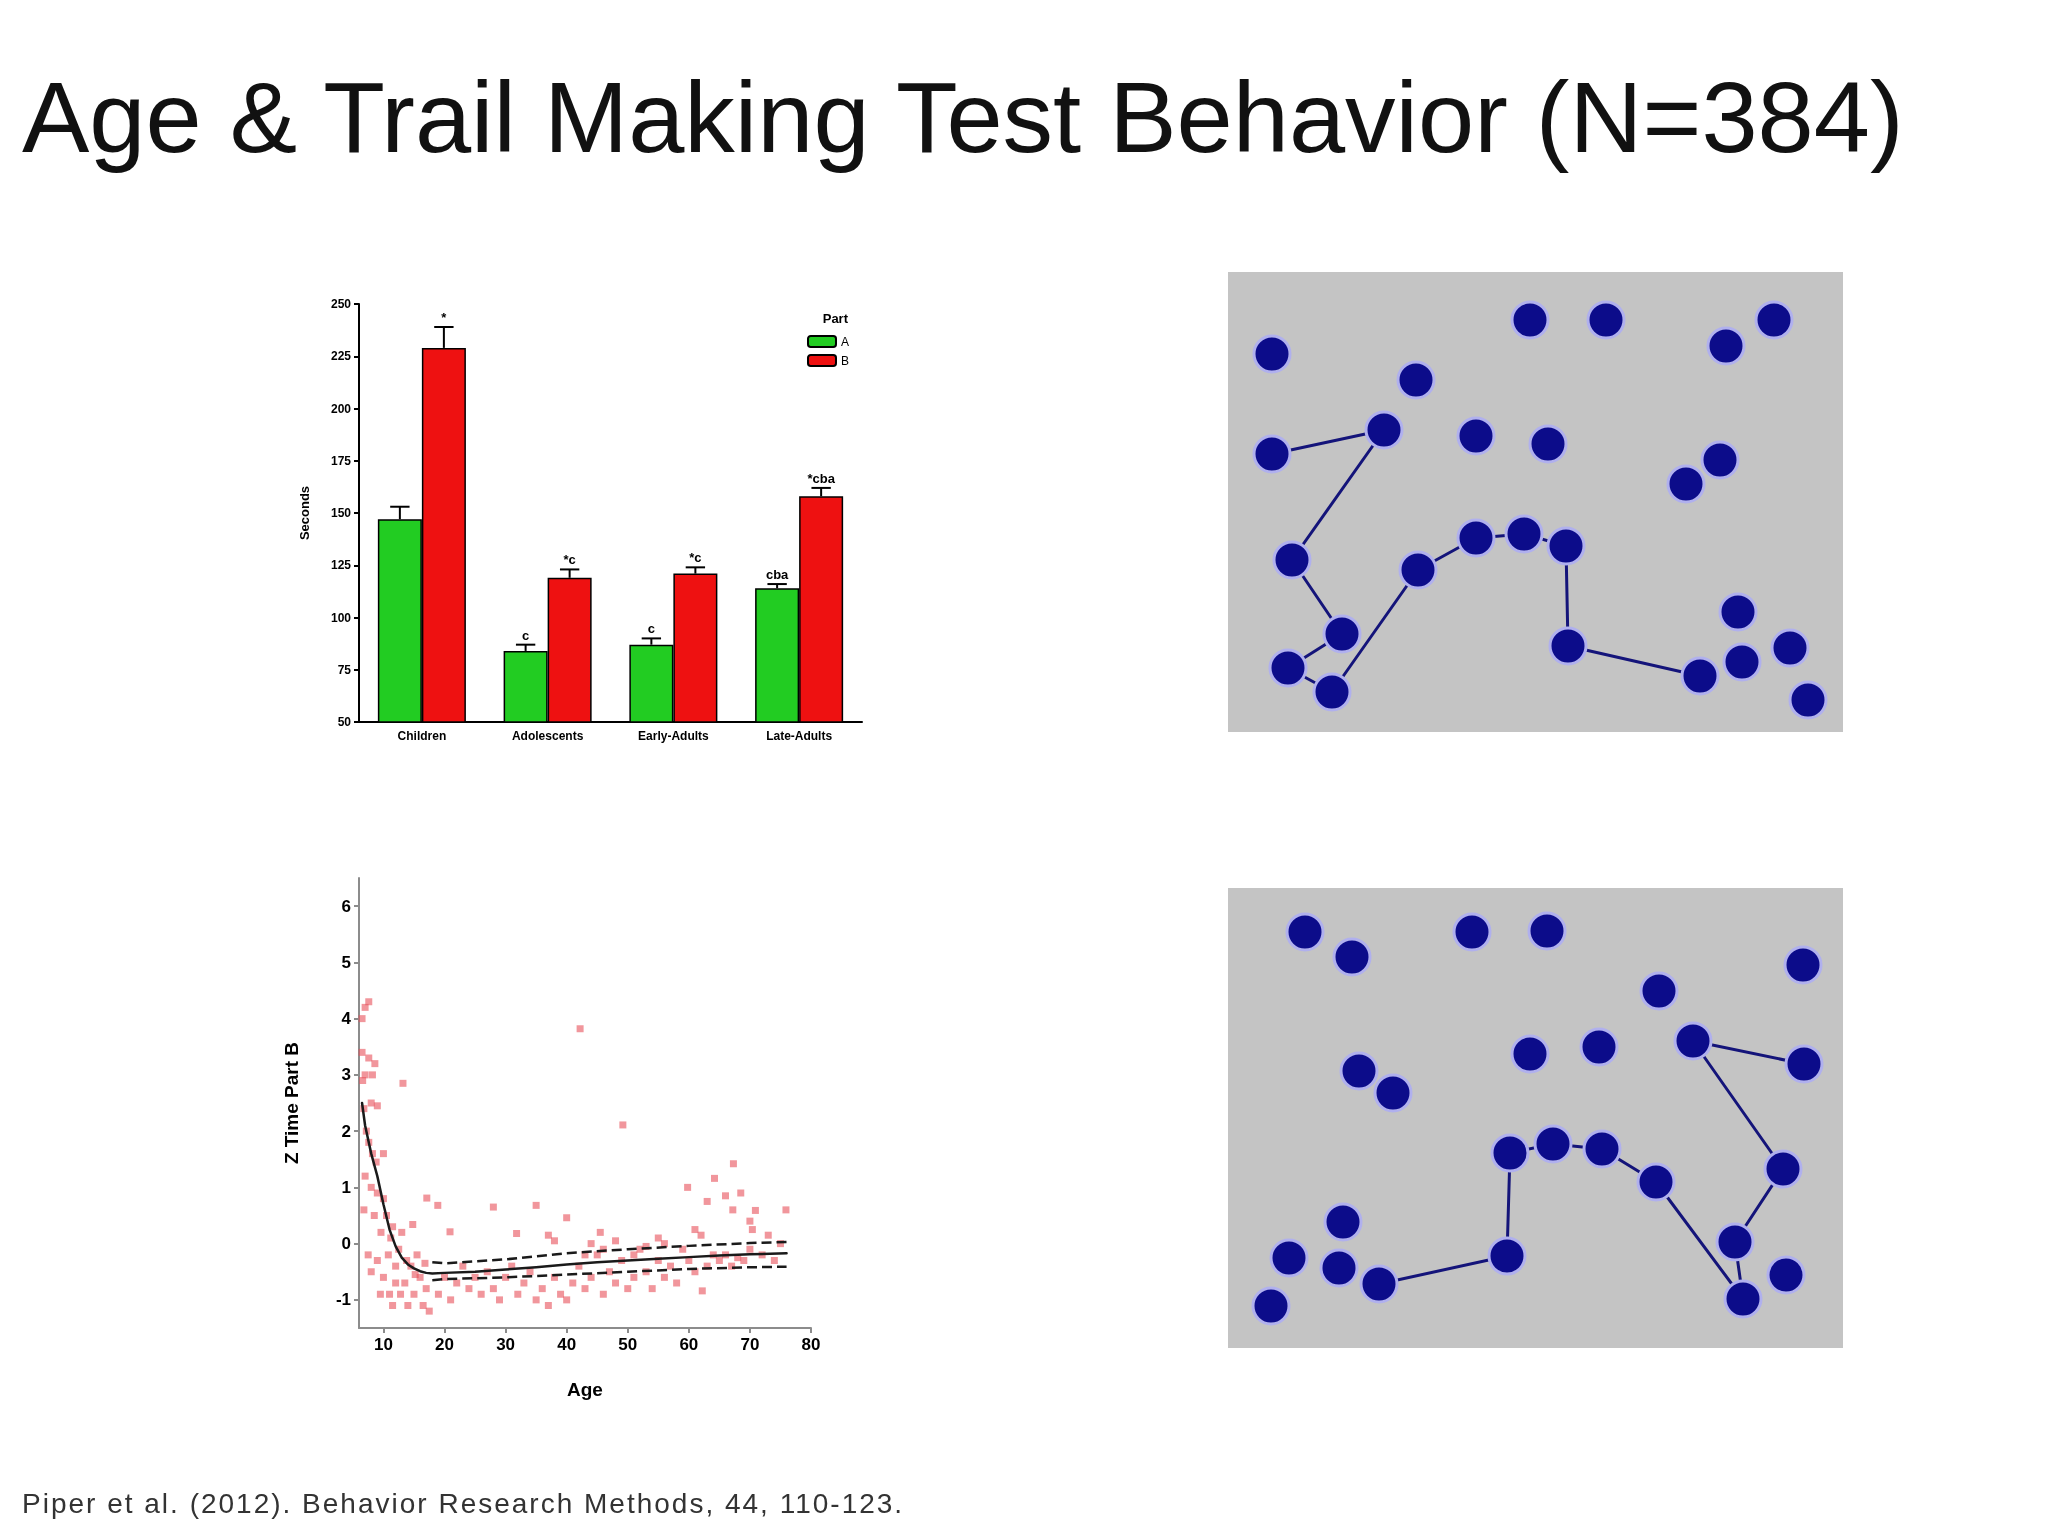 This screenshot has width=2048, height=1536. I want to click on y-tick-label: -1, so click(343, 1300).